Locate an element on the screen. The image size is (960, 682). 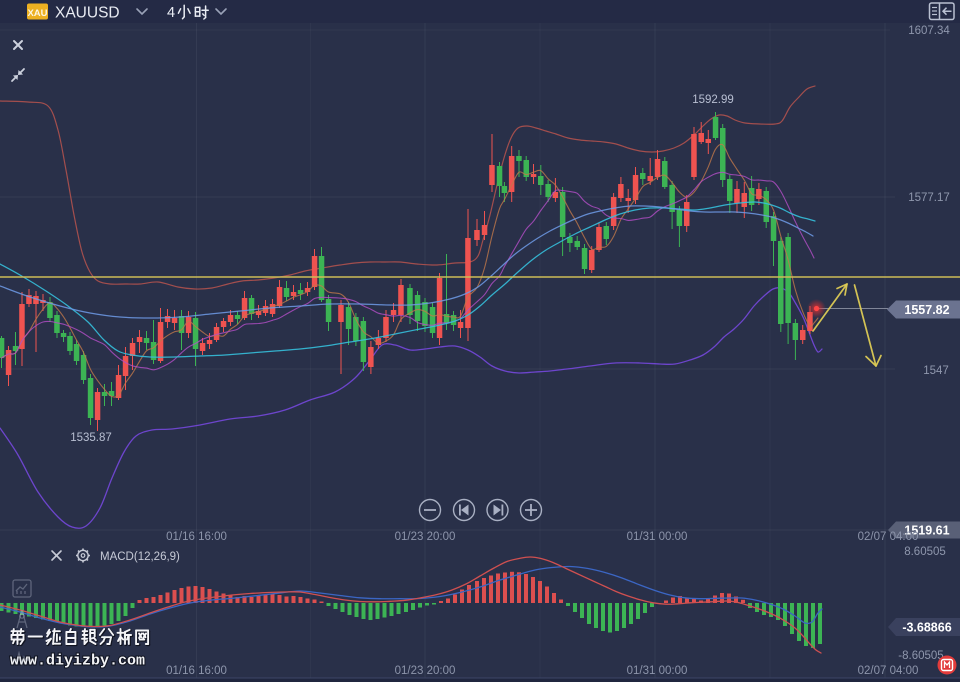
svg-text: 1519.61 is located at coordinates (926, 531).